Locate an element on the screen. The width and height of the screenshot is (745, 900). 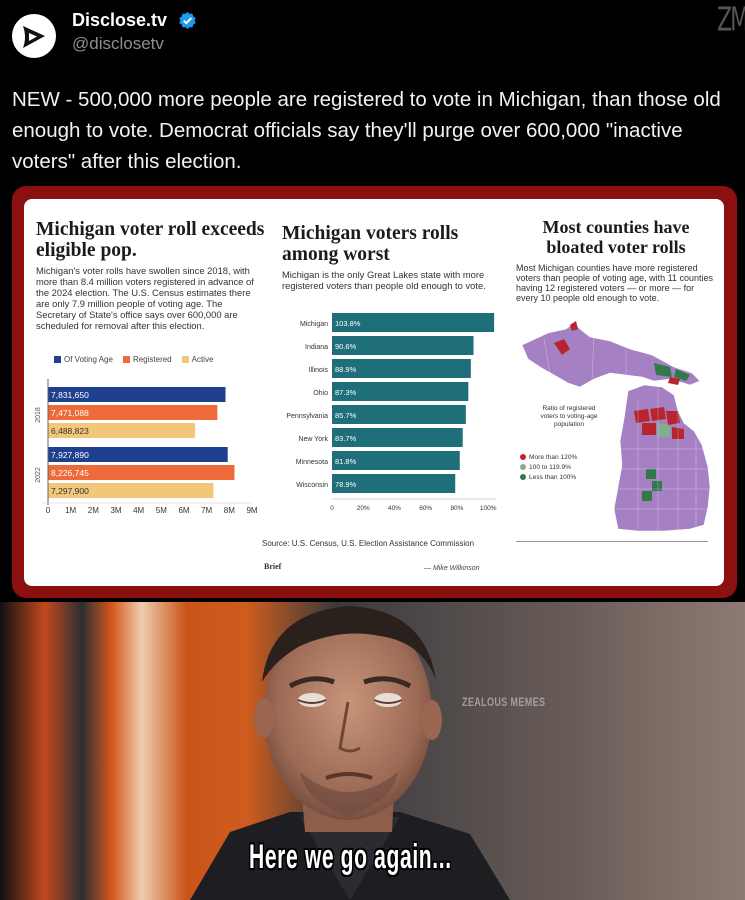
legend-label: Of Voting Age is located at coordinates (88, 359).